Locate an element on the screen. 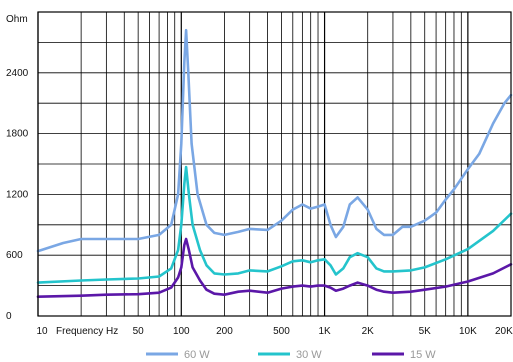 The image size is (513, 362). x-tick-label: 20K is located at coordinates (504, 331).